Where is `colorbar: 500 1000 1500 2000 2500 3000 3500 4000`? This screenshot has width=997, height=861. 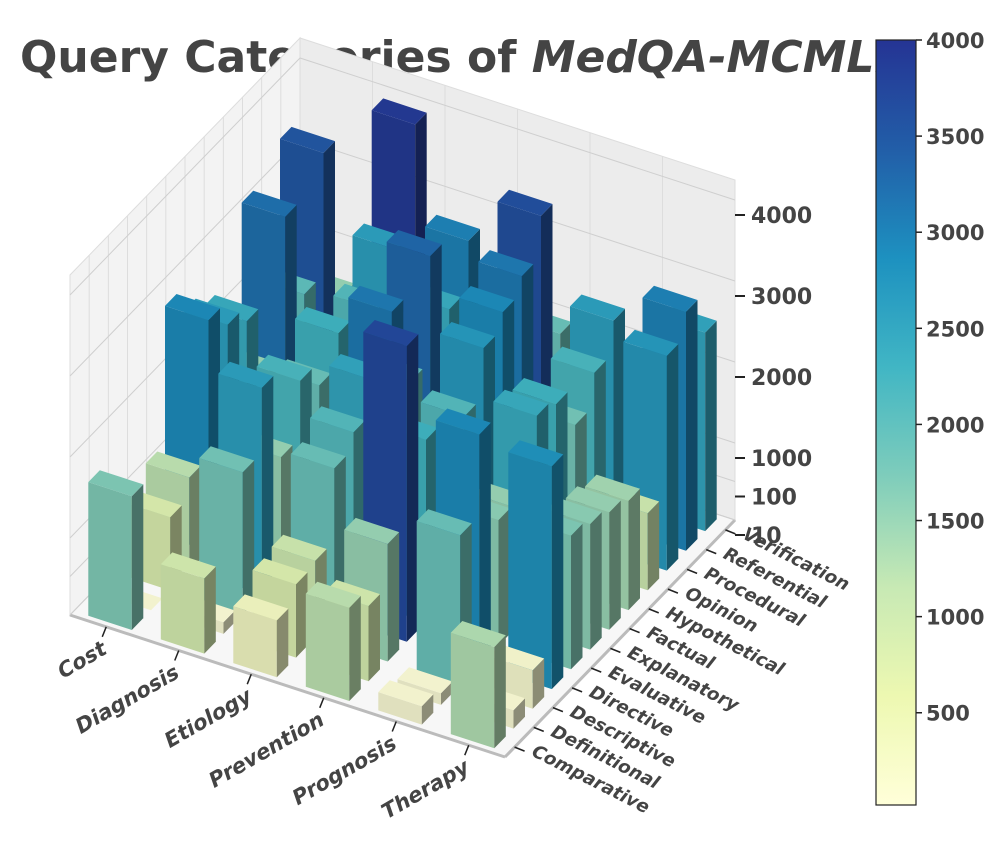 colorbar: 500 1000 1500 2000 2500 3000 3500 4000 is located at coordinates (929, 417).